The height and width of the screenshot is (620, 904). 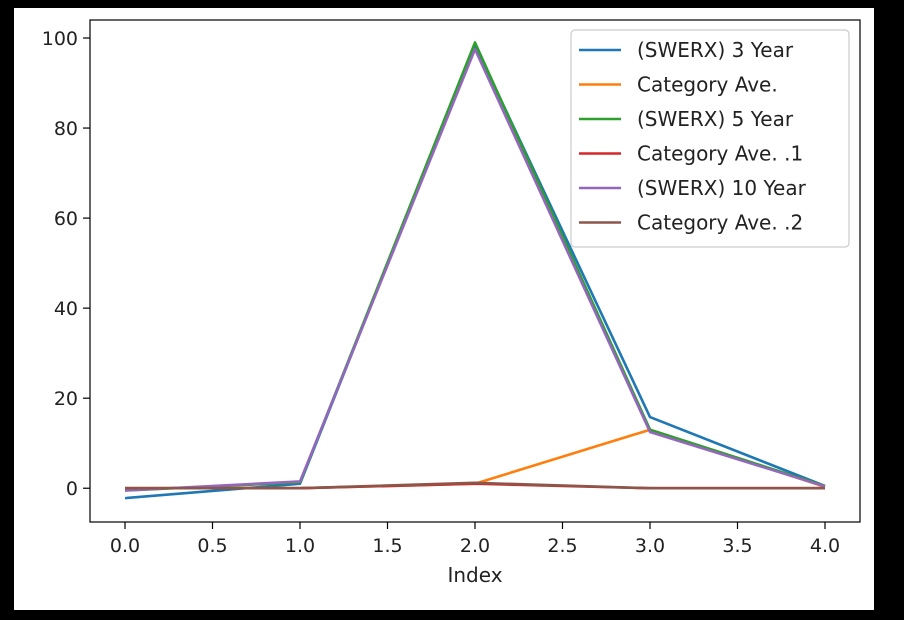 What do you see at coordinates (125, 546) in the screenshot?
I see `x-tick-label: 0.0` at bounding box center [125, 546].